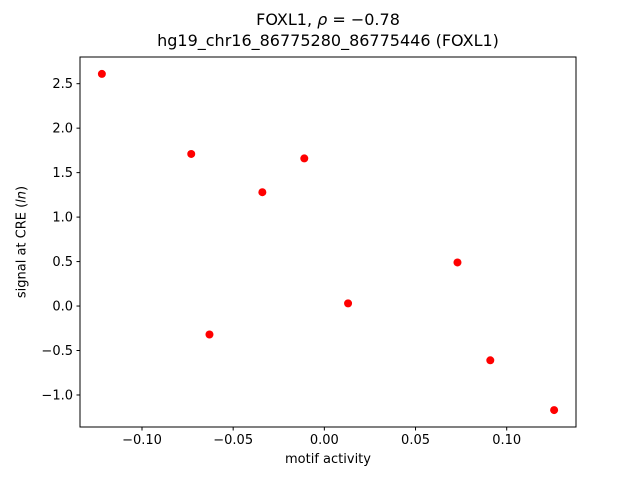 The image size is (640, 480). Describe the element at coordinates (22, 242) in the screenshot. I see `y-axis-label: signal at CRE (ln)` at that location.